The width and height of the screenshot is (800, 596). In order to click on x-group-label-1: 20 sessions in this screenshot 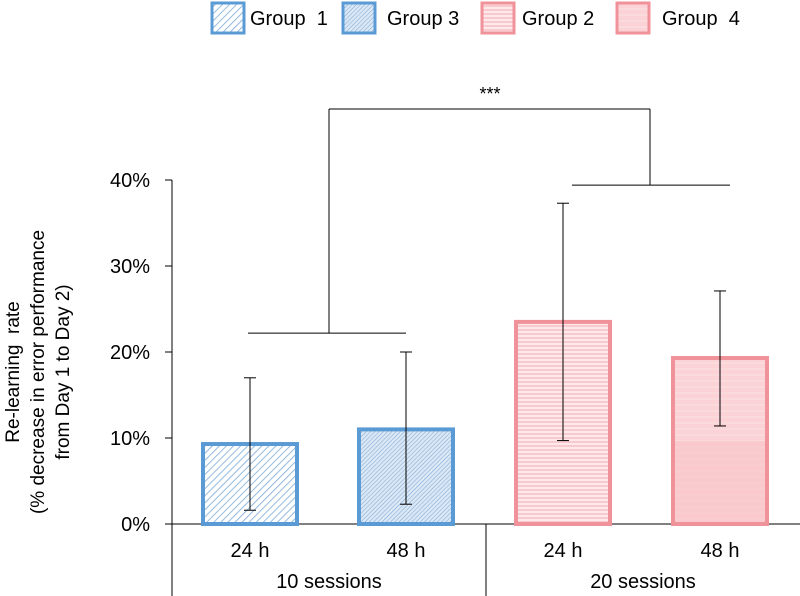, I will do `click(643, 582)`.